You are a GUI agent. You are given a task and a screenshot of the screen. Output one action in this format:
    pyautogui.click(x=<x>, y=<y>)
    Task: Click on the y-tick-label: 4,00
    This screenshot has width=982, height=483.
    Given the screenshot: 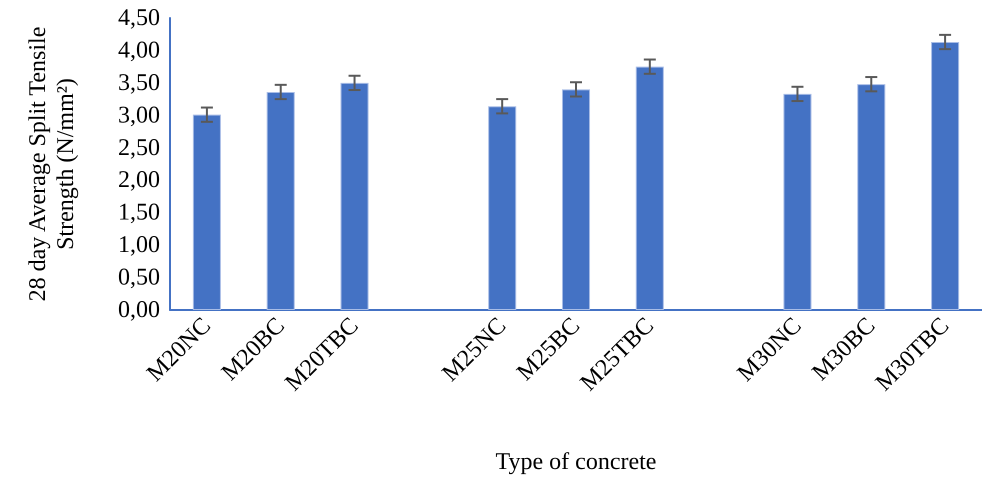 What is the action you would take?
    pyautogui.click(x=139, y=50)
    